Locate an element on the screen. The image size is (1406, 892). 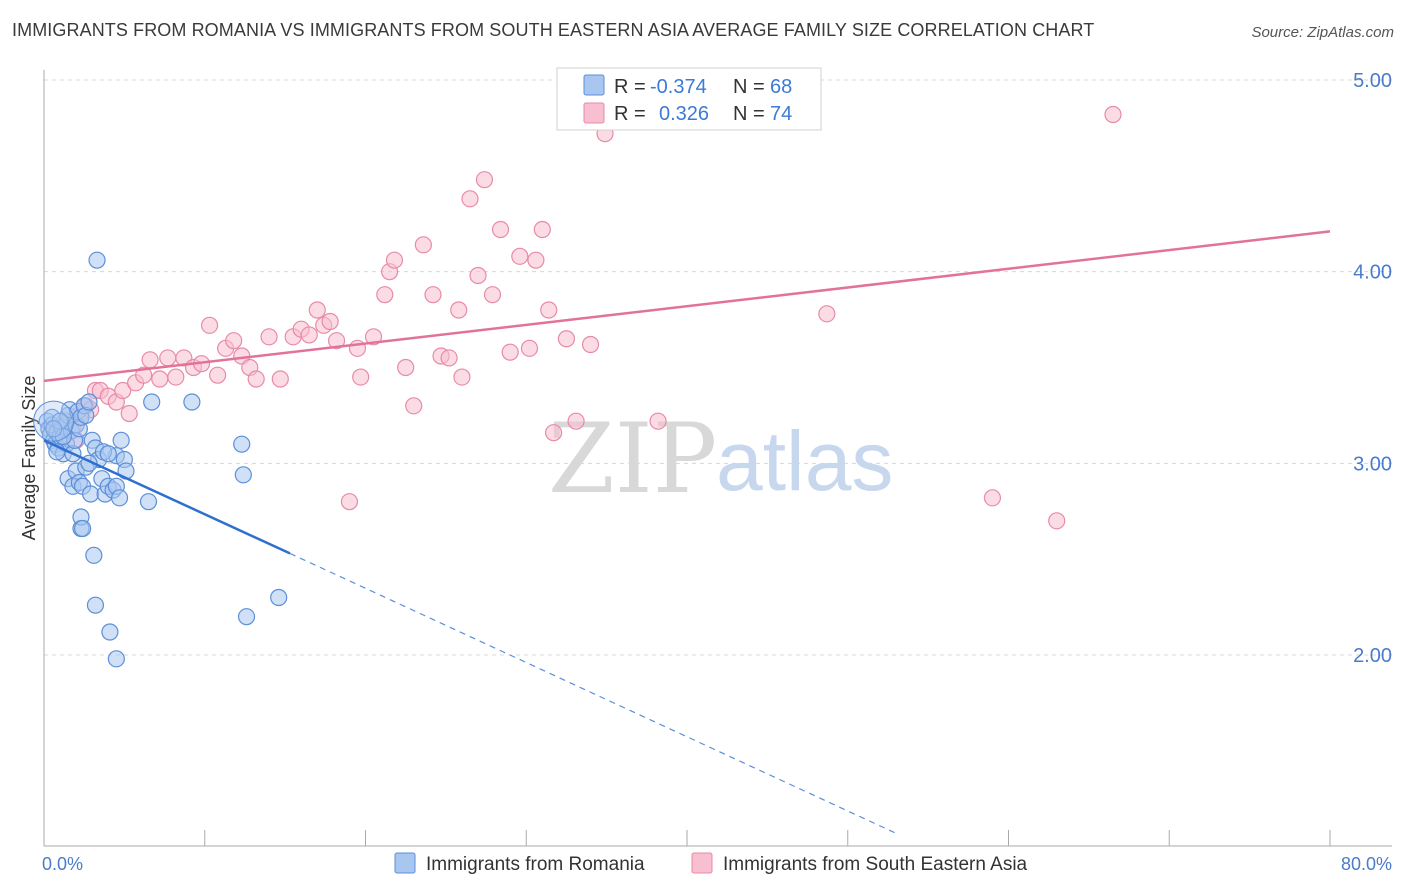
legend-swatch-romania is located at coordinates (405, 863).